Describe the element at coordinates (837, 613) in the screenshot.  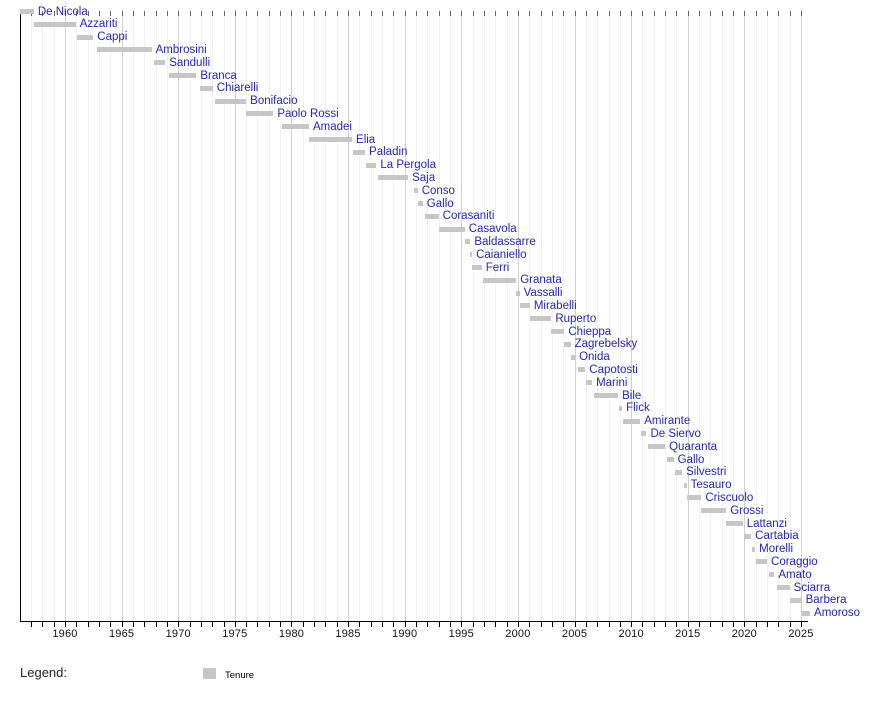
I see `person-label: Amoroso` at that location.